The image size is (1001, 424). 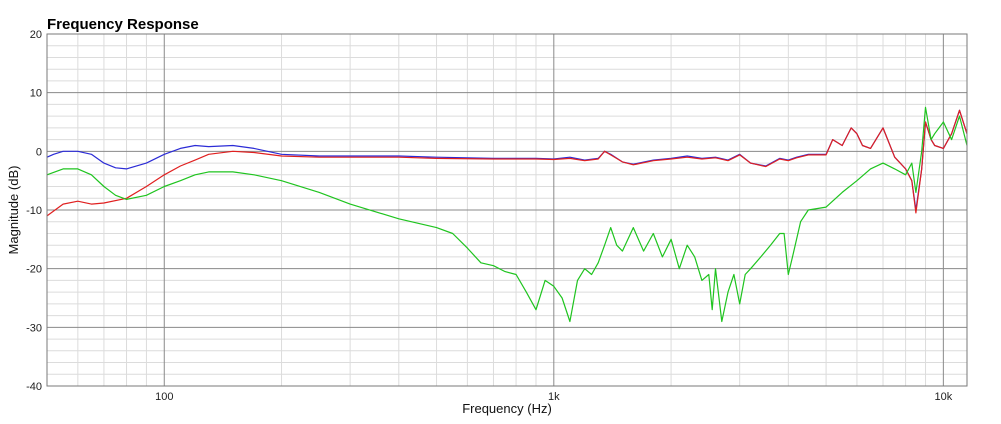 What do you see at coordinates (34, 387) in the screenshot?
I see `y-tick-label: -40` at bounding box center [34, 387].